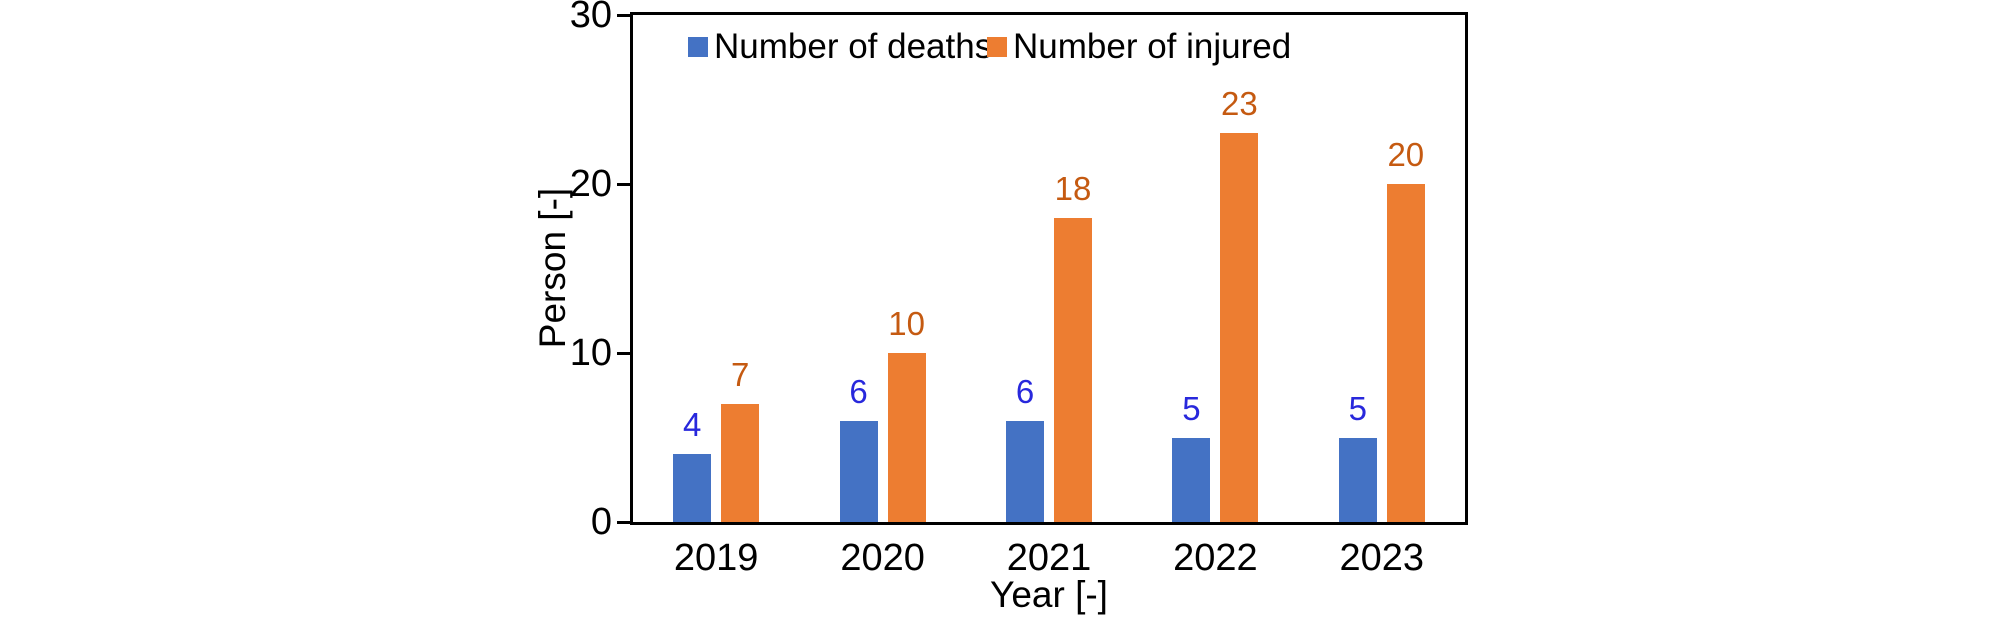 The width and height of the screenshot is (2008, 621). What do you see at coordinates (1405, 353) in the screenshot?
I see `injured-bar-2023` at bounding box center [1405, 353].